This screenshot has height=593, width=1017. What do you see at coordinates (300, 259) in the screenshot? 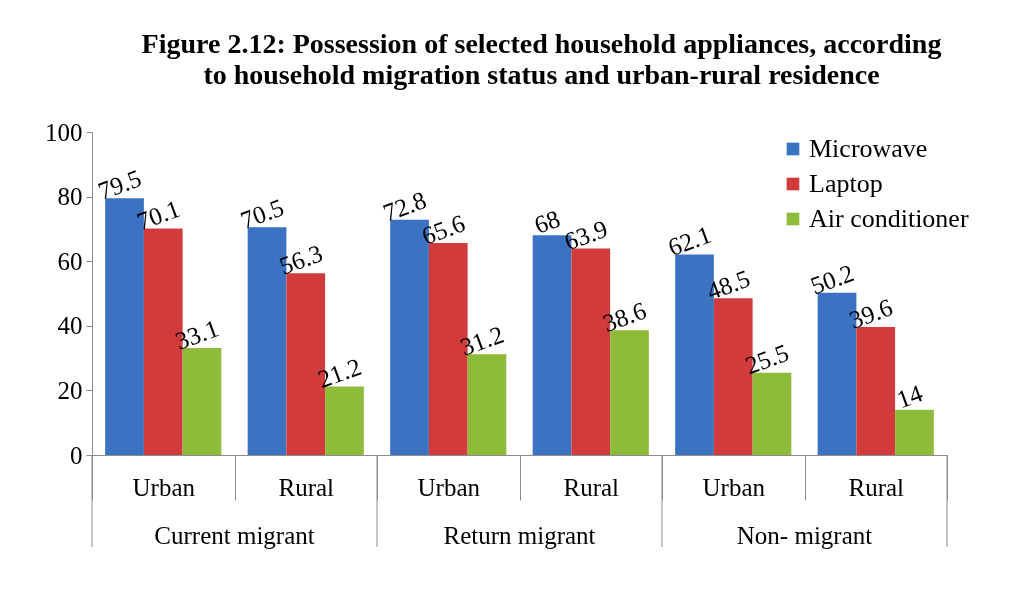
I see `data-label: 56.3` at bounding box center [300, 259].